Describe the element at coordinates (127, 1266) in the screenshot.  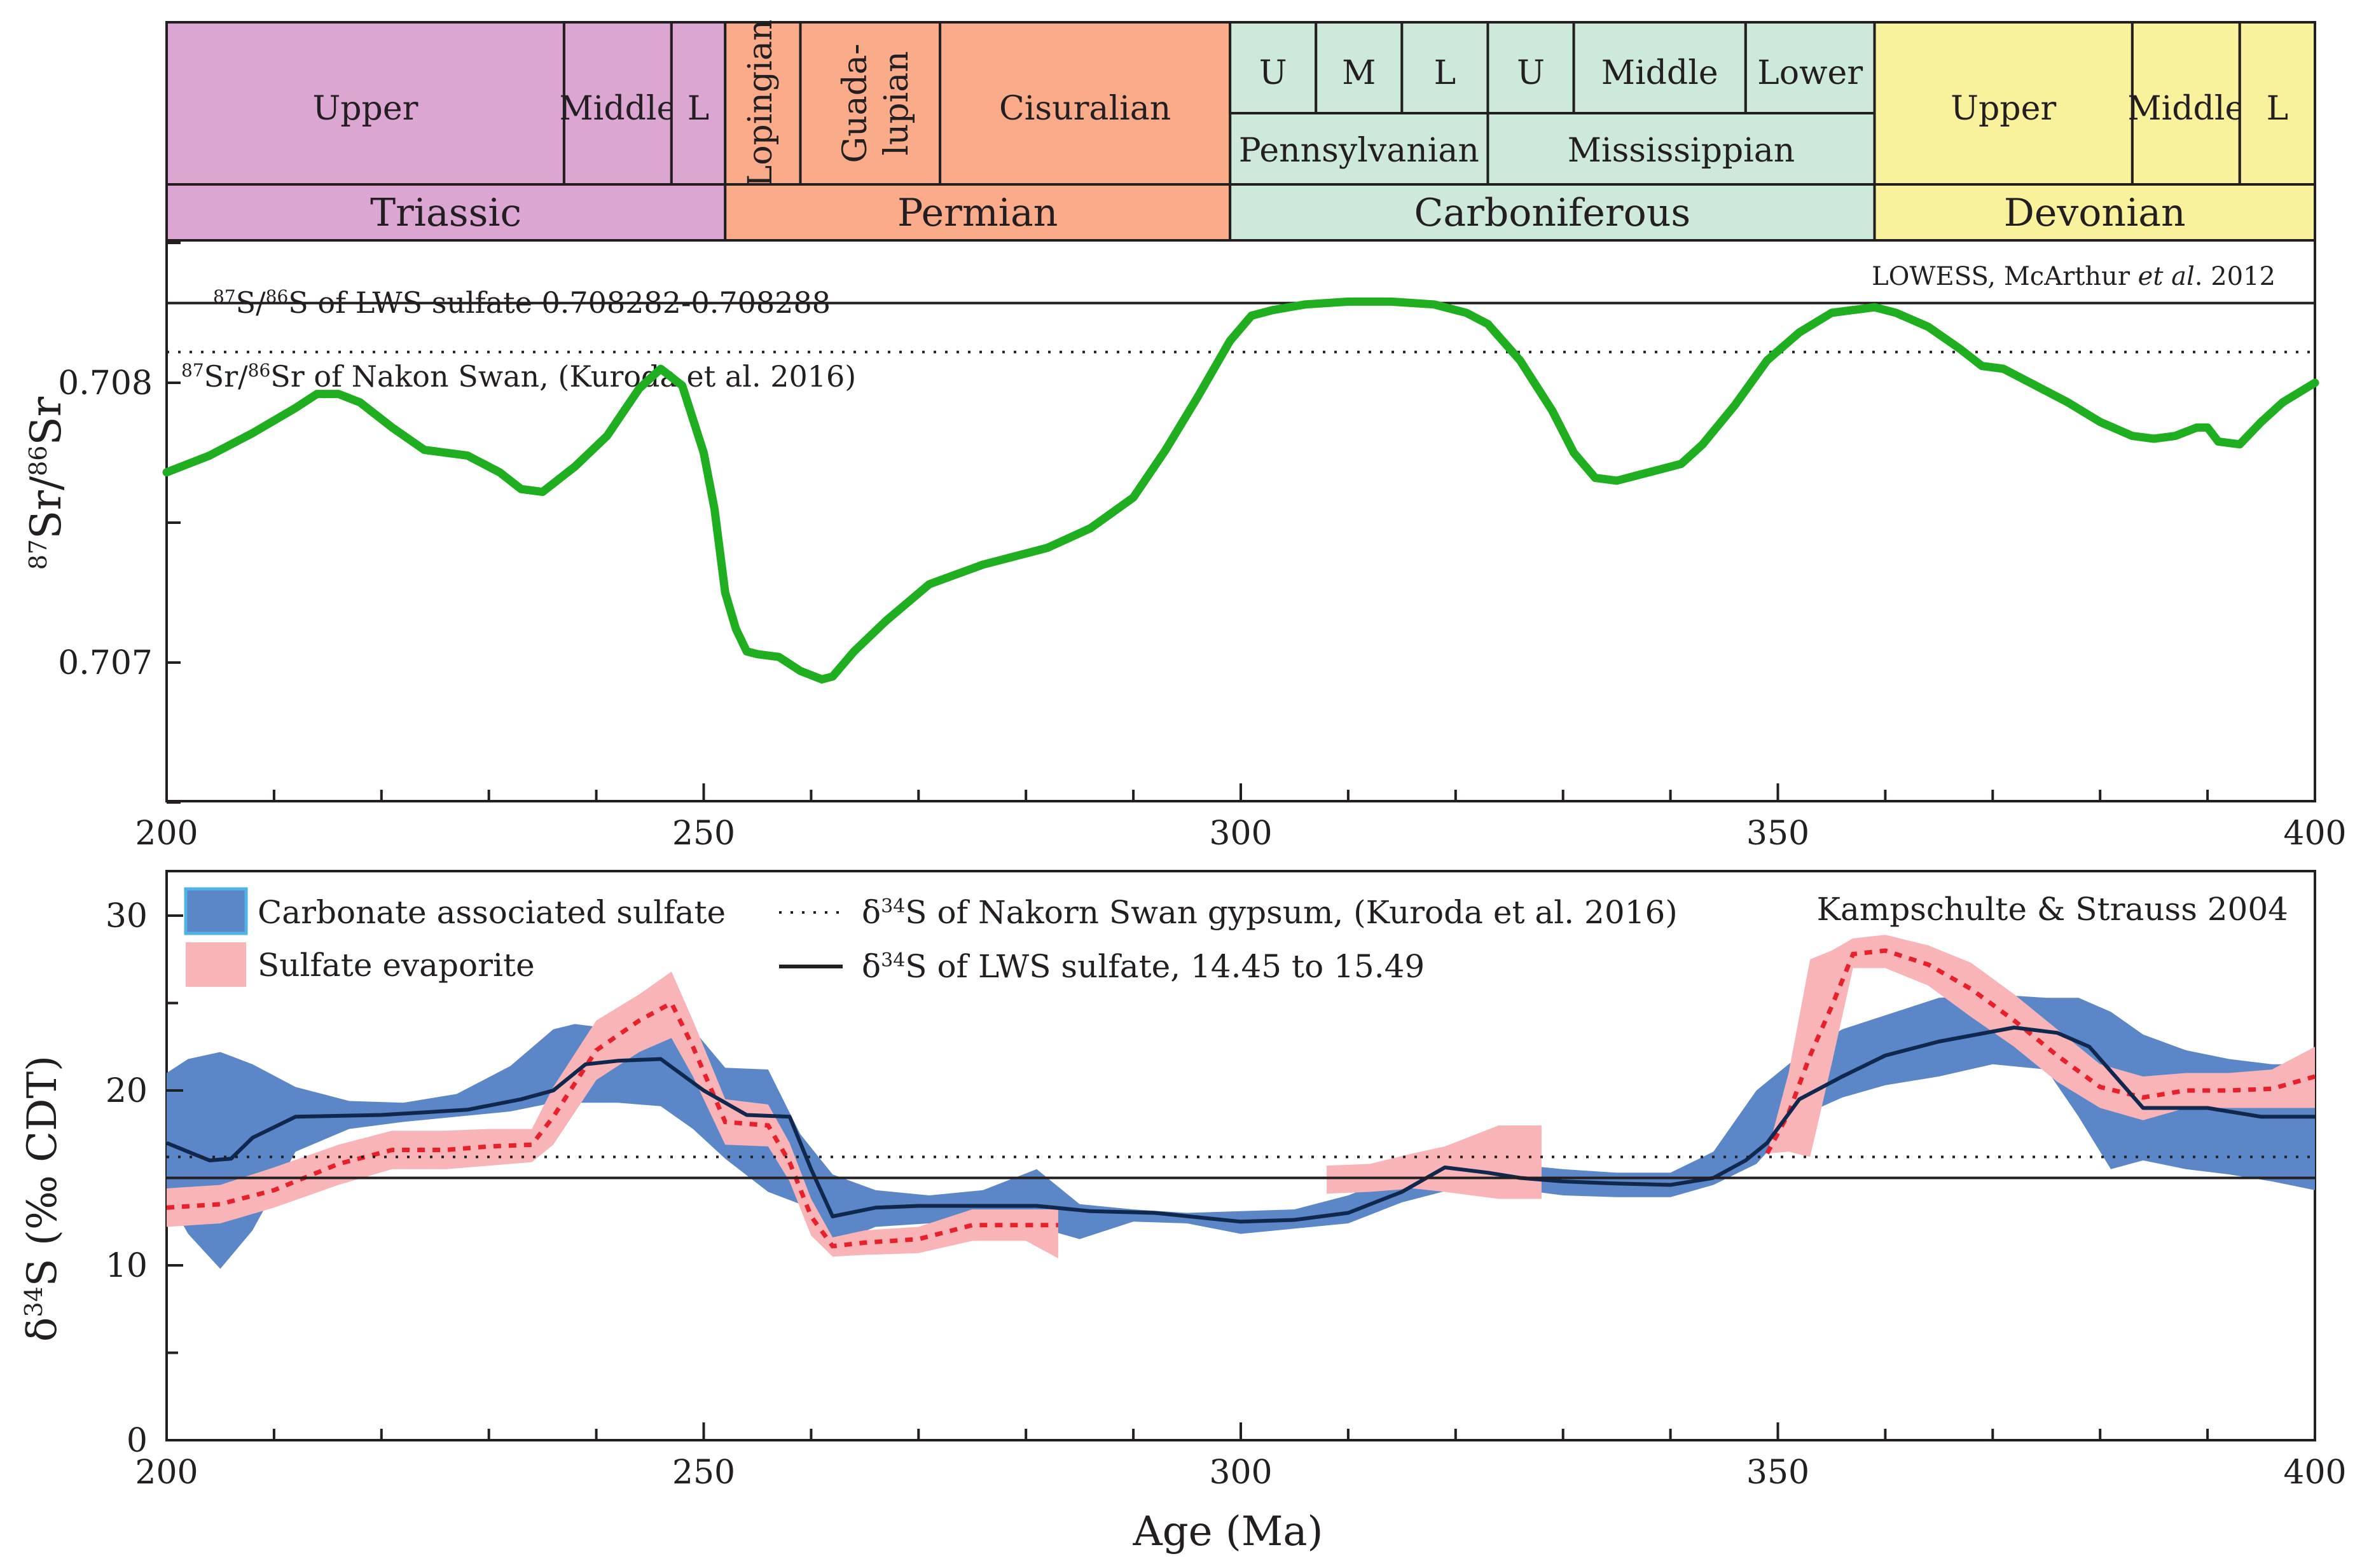
I see `y-tick-label: 10` at that location.